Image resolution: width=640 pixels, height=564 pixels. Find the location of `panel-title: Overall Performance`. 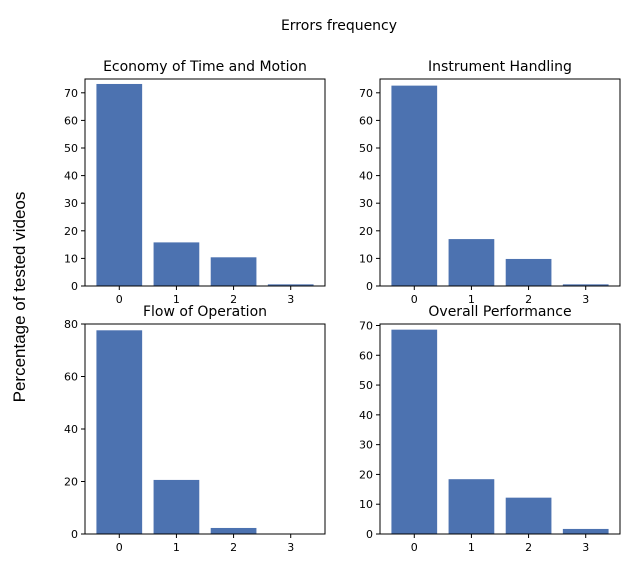

panel-title: Overall Performance is located at coordinates (499, 312).